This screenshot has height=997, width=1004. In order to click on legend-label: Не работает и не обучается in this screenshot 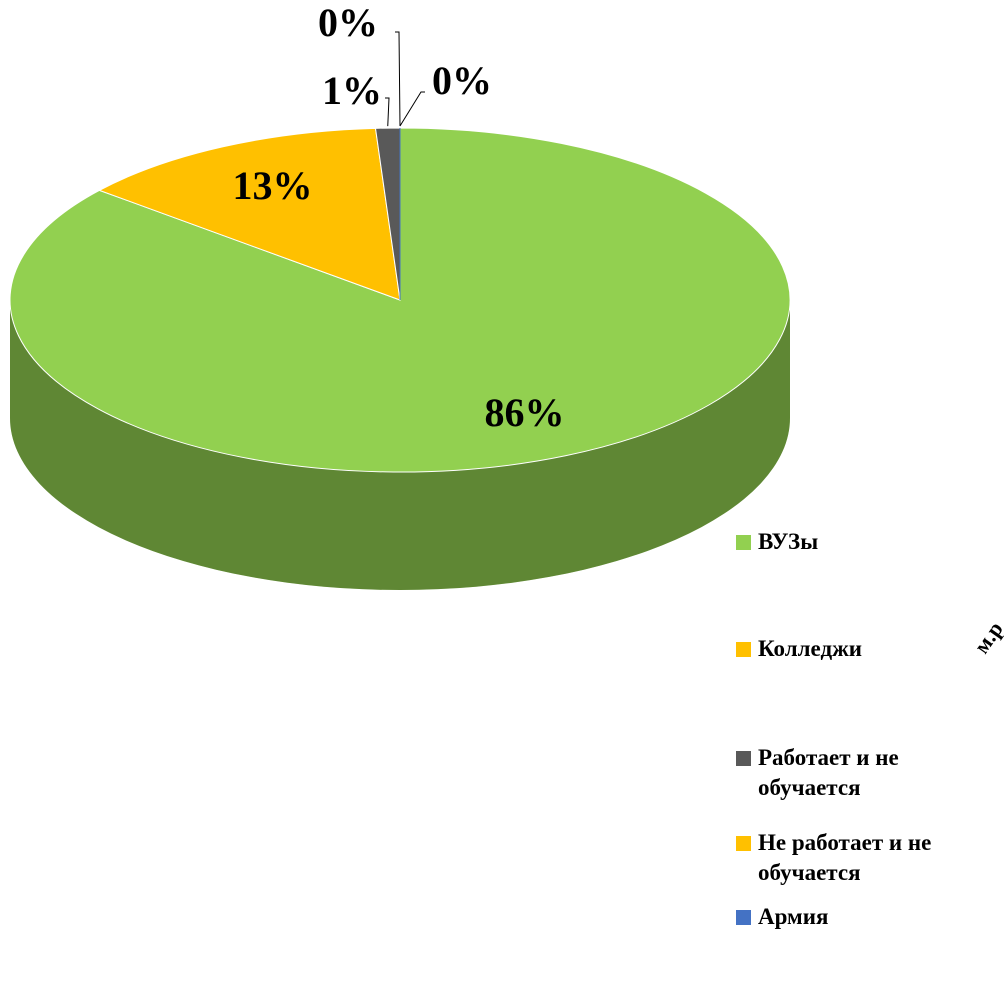, I will do `click(845, 857)`.